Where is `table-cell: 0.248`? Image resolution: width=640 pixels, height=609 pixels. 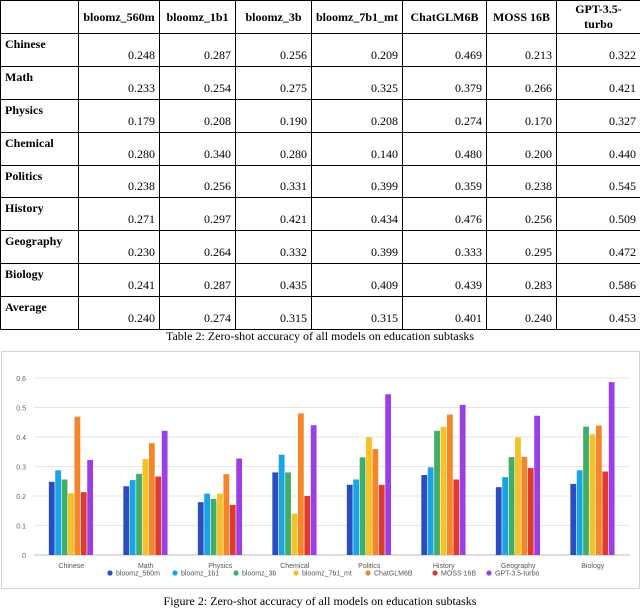
table-cell: 0.248 is located at coordinates (119, 50).